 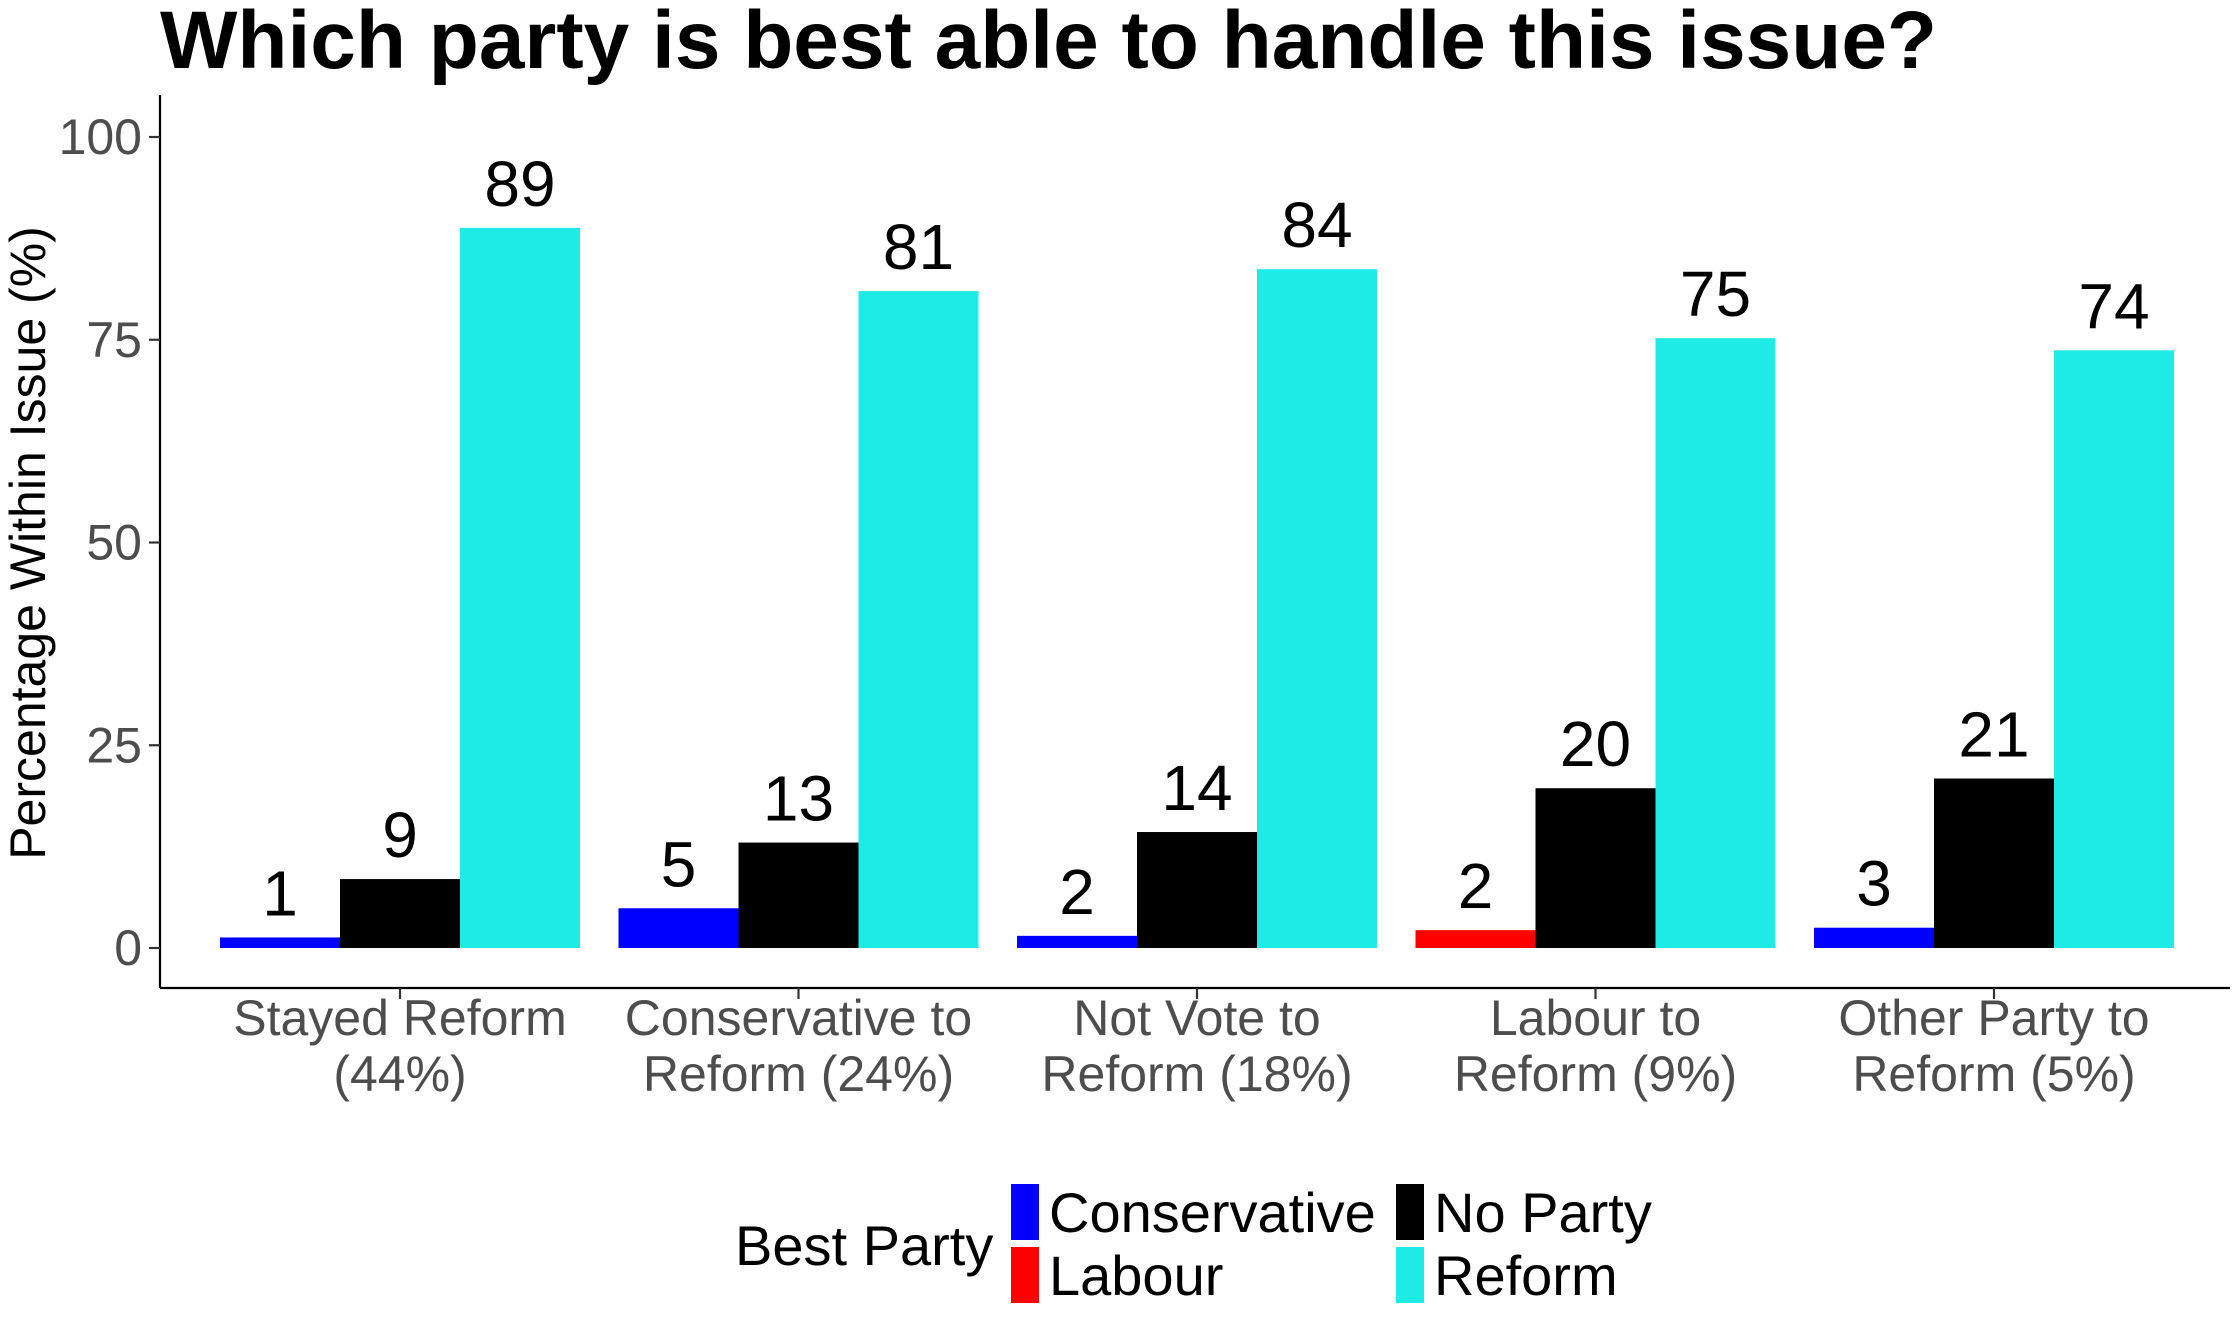 What do you see at coordinates (1196, 1074) in the screenshot?
I see `x-category-line: Reform (18%)` at bounding box center [1196, 1074].